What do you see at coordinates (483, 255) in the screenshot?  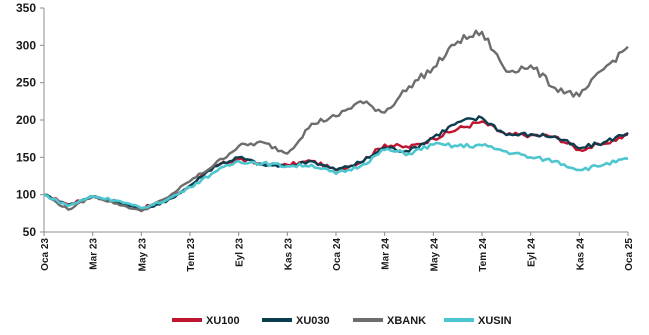 I see `x-tick-label: Tem 24` at bounding box center [483, 255].